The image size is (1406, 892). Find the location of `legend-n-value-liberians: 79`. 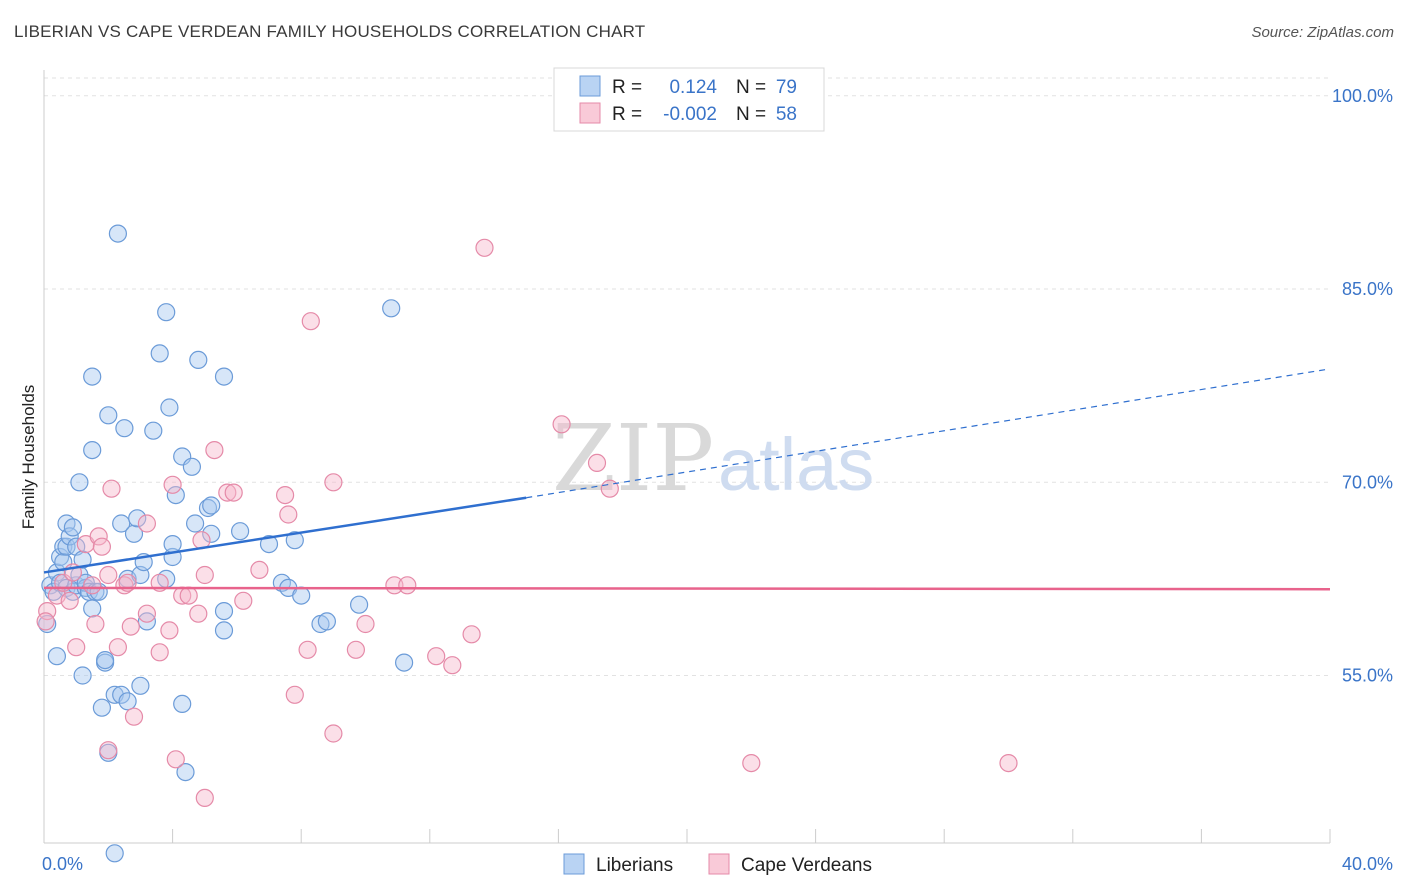

legend-n-value-liberians: 79 is located at coordinates (786, 87).